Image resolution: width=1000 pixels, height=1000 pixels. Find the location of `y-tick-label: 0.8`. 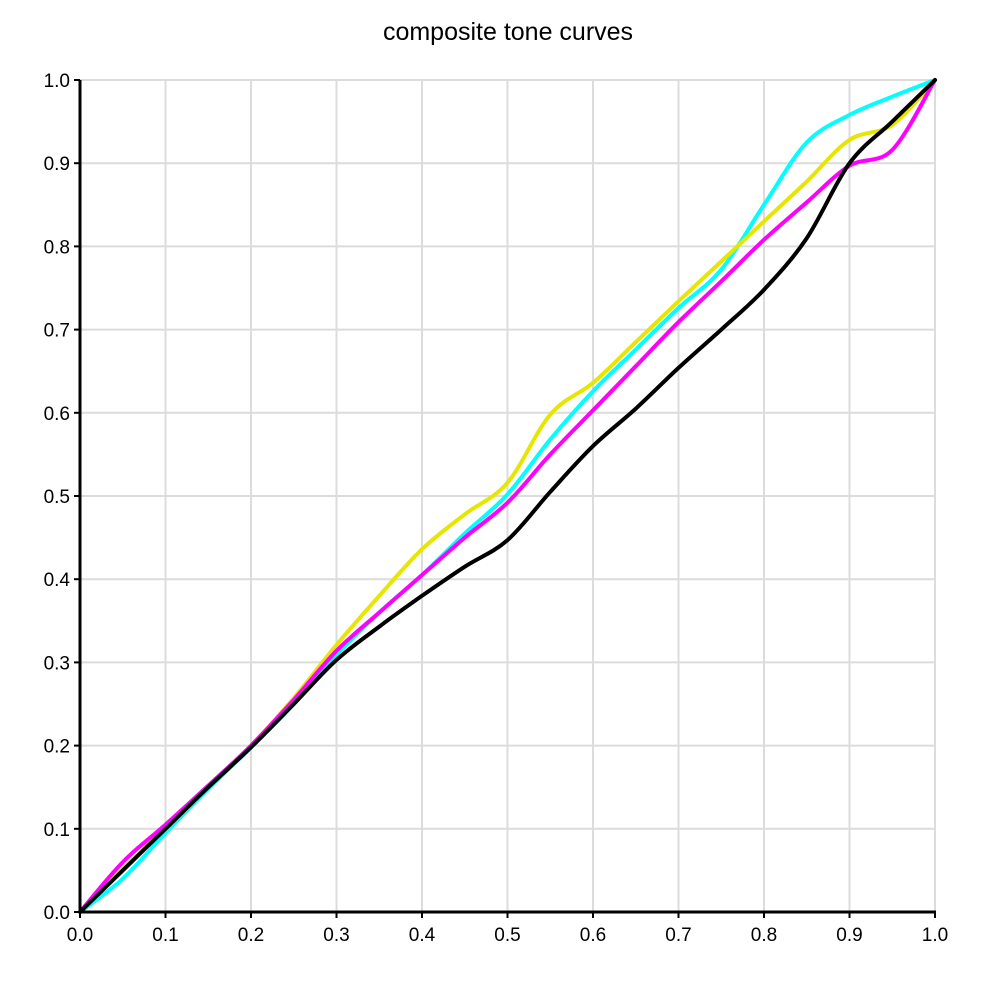

y-tick-label: 0.8 is located at coordinates (57, 247).